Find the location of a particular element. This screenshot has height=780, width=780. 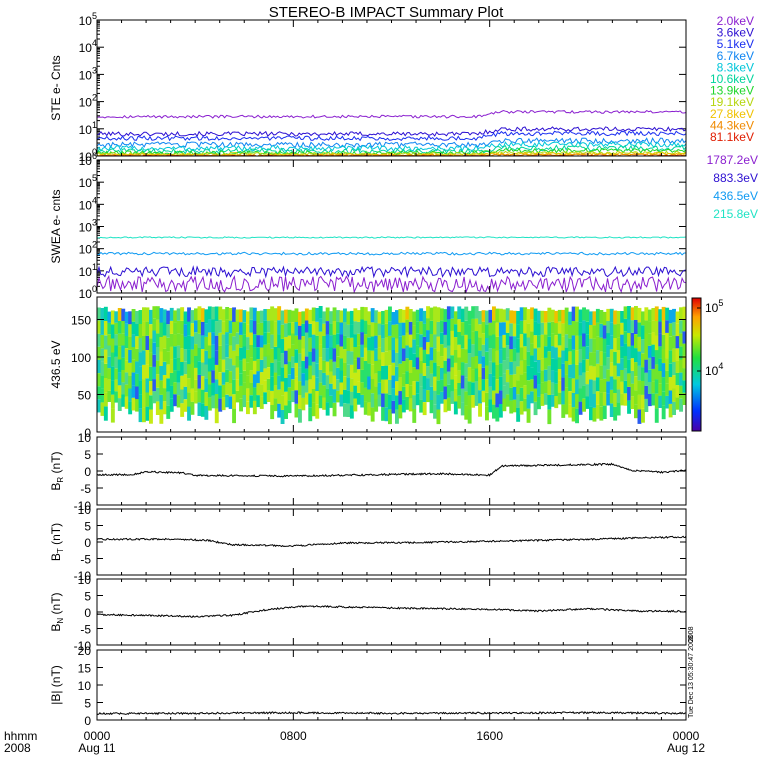

swea-frame is located at coordinates (391, 226).